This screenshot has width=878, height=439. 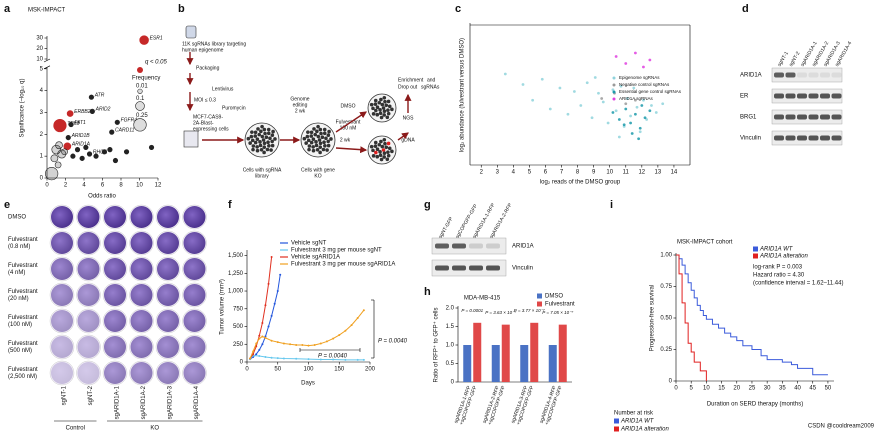 I want to click on legend-marker, so click(x=614, y=78).